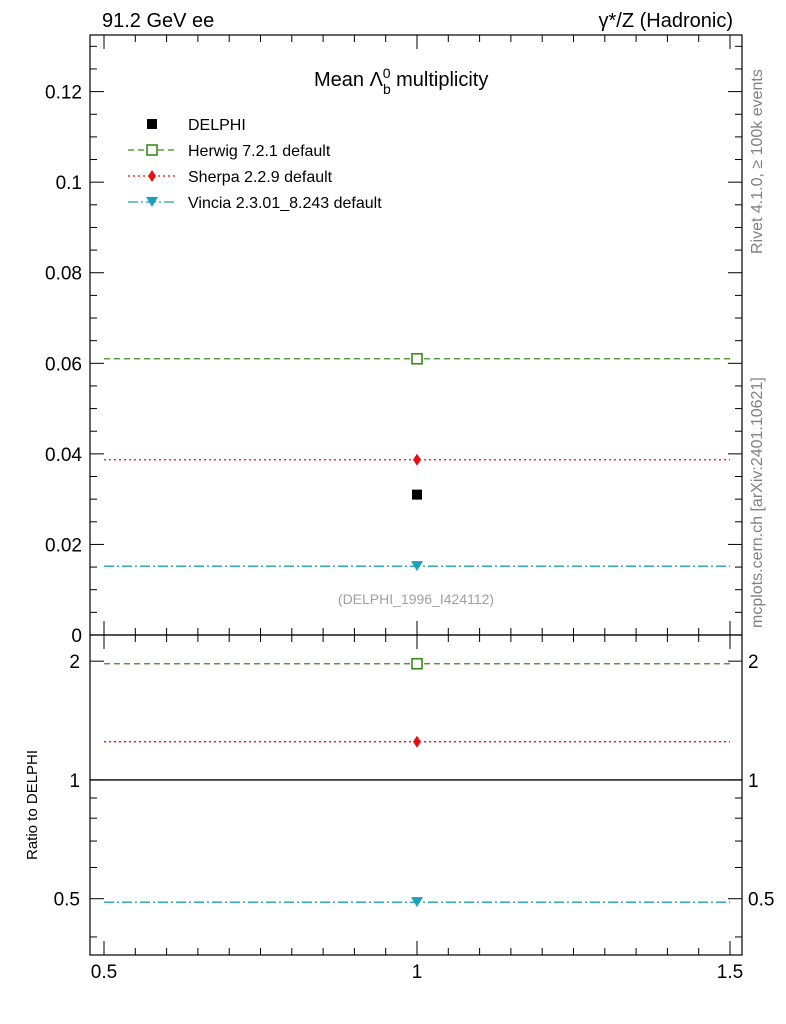 The height and width of the screenshot is (1024, 786). Describe the element at coordinates (74, 662) in the screenshot. I see `ratio-y-tick-label-left: 2` at that location.